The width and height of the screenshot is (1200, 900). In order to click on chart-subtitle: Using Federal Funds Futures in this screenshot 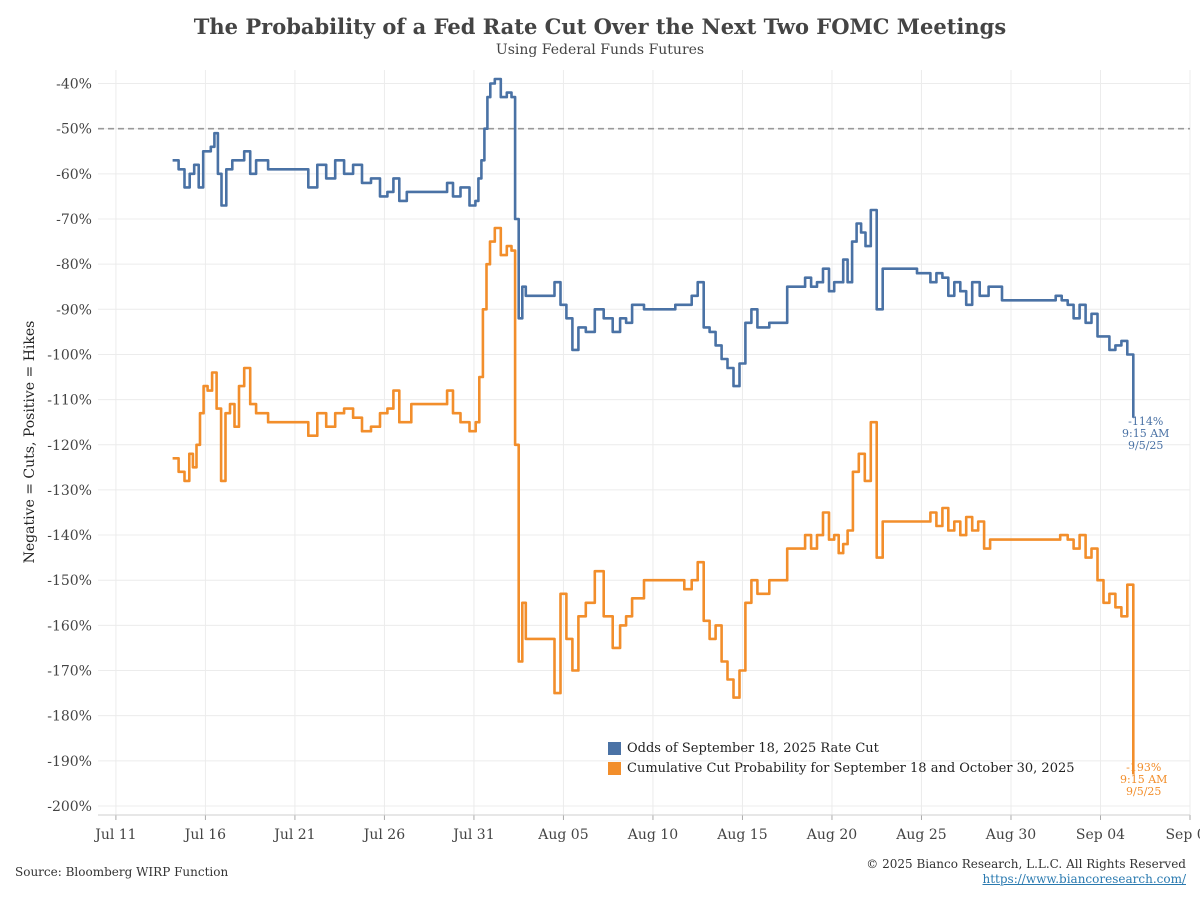, I will do `click(600, 50)`.